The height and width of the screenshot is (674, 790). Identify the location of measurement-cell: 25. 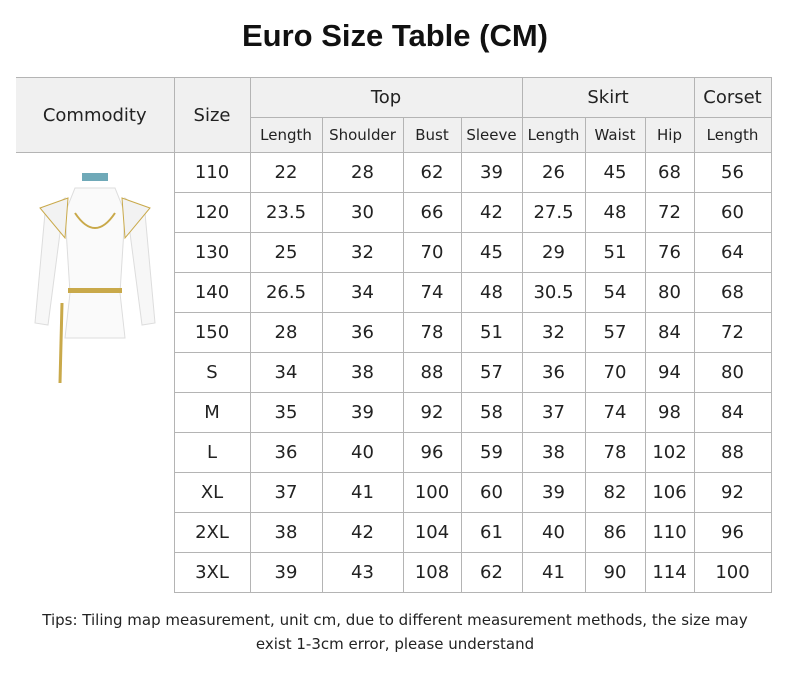
(286, 252).